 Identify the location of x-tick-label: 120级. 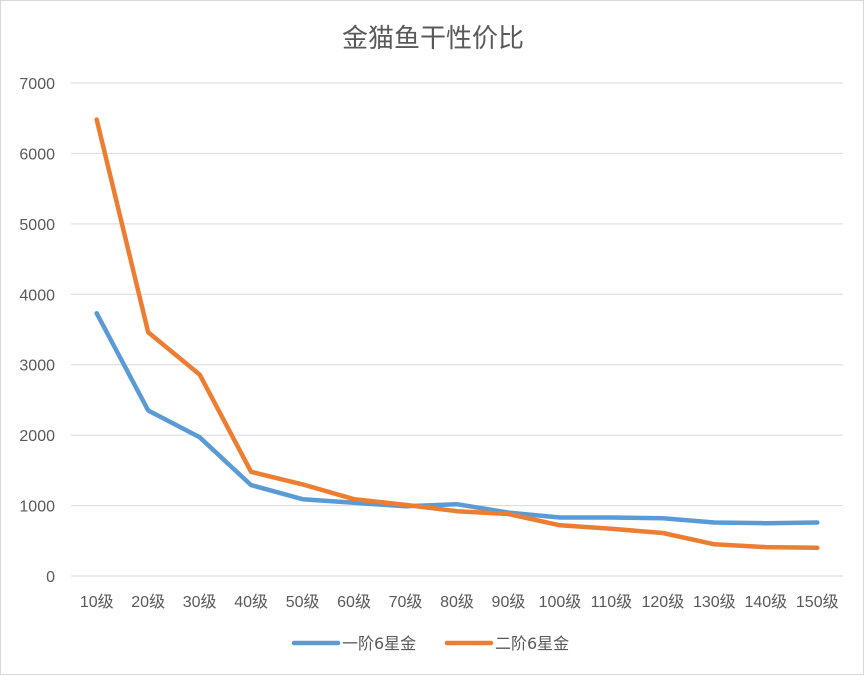
(663, 602).